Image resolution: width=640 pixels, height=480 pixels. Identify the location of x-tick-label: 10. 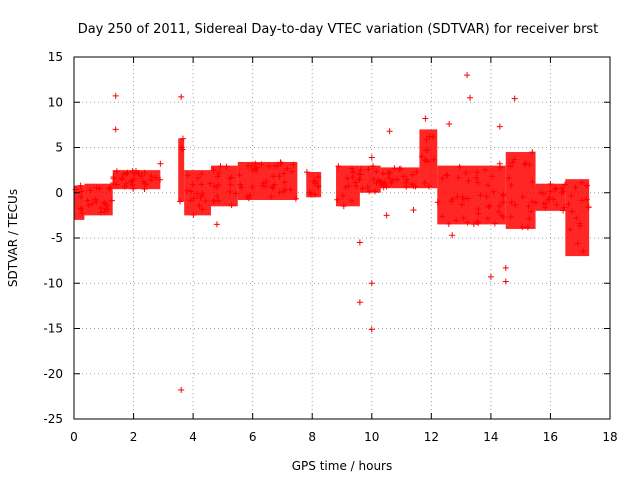
(371, 437).